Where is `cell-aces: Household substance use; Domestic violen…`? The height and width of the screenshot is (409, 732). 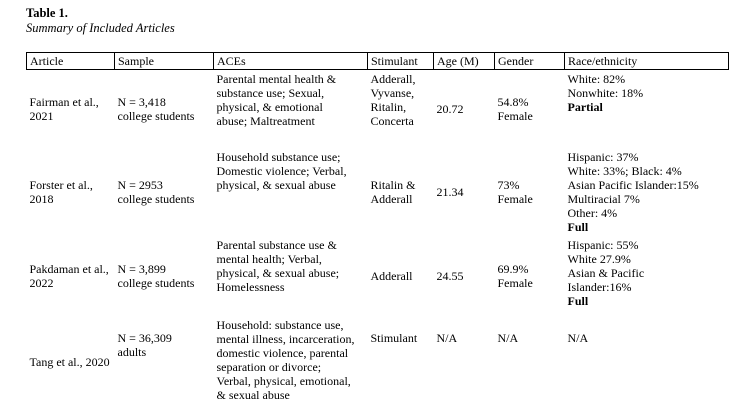
cell-aces: Household substance use; Domestic violen… is located at coordinates (281, 170).